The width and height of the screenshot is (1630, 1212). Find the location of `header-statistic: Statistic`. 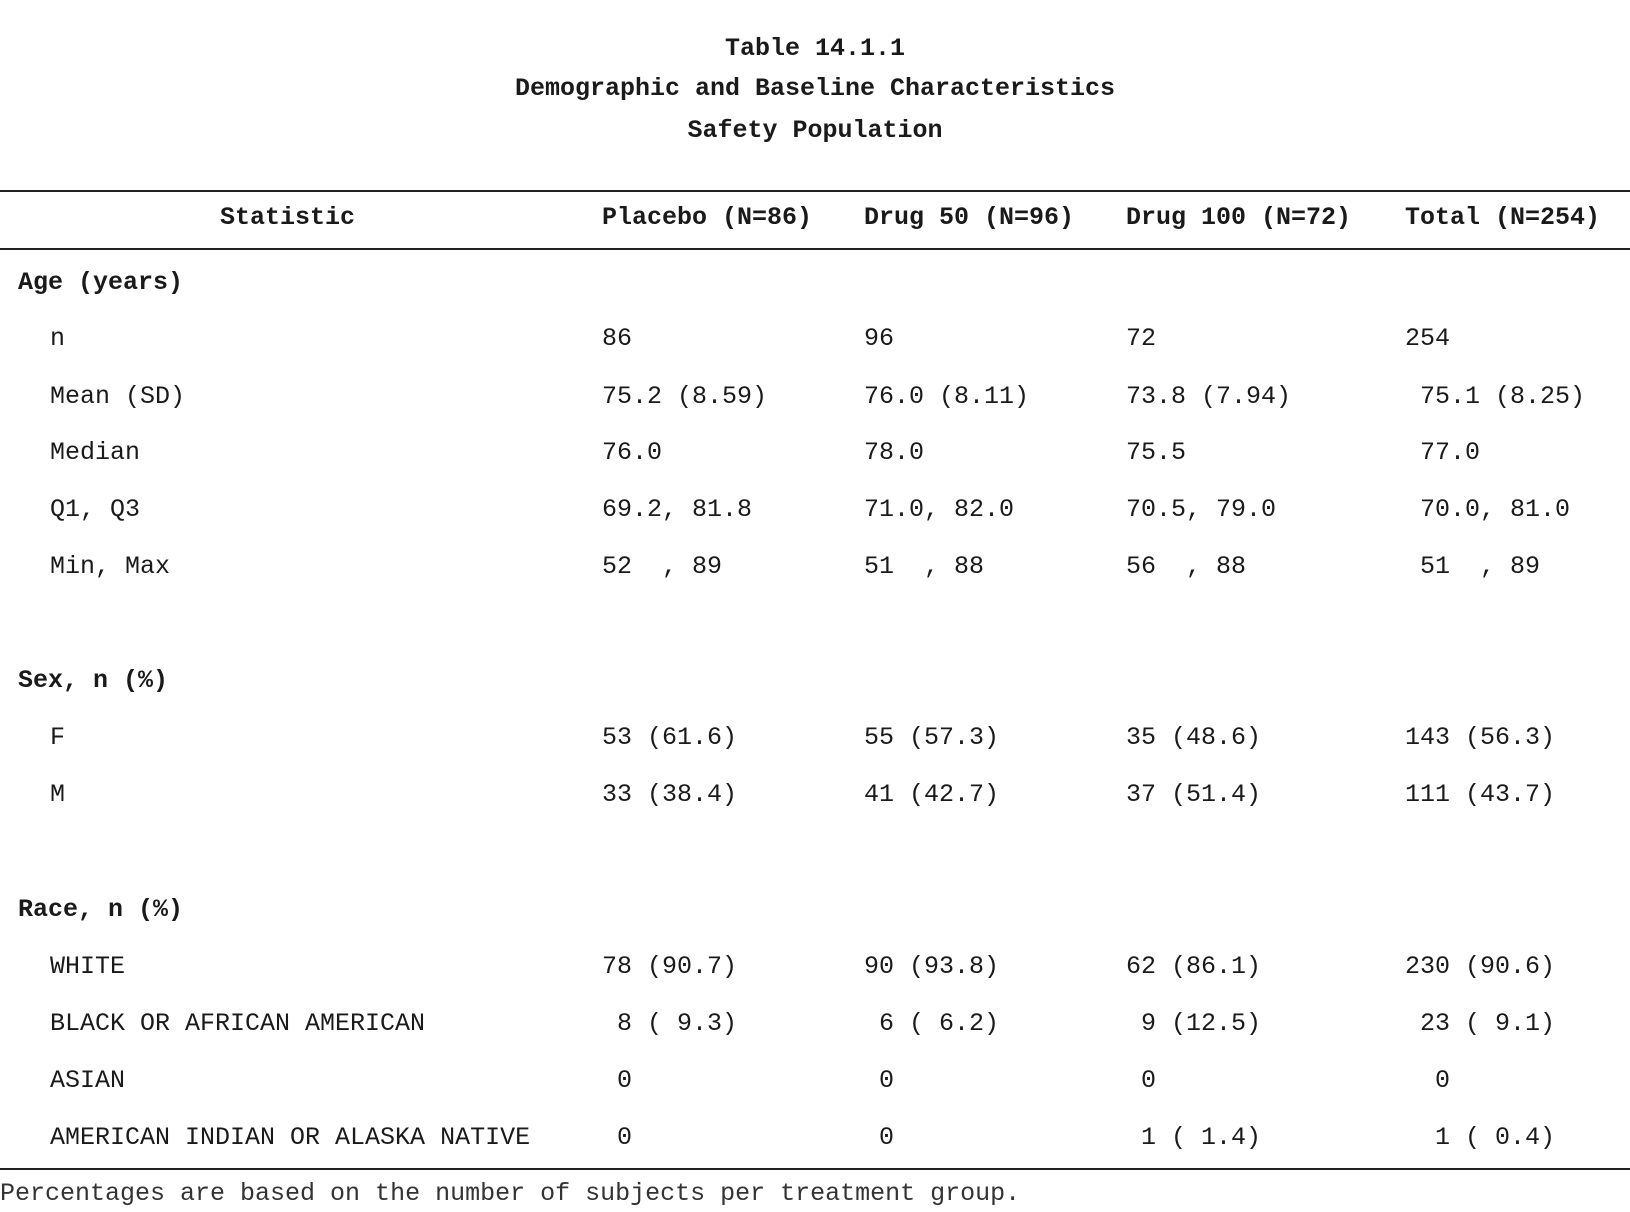

header-statistic: Statistic is located at coordinates (288, 217).